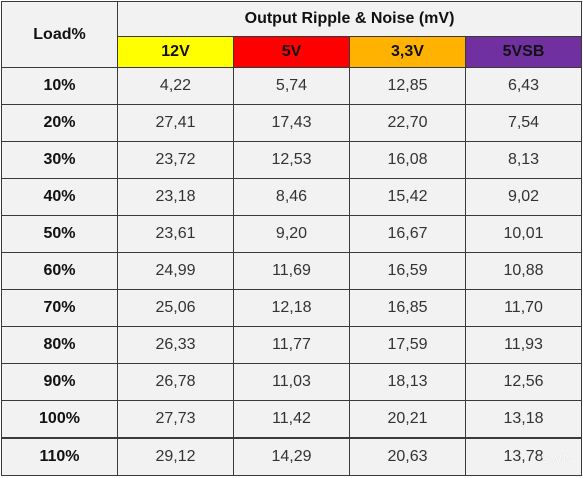 This screenshot has width=583, height=478. I want to click on cell-5v: 14,29, so click(291, 456).